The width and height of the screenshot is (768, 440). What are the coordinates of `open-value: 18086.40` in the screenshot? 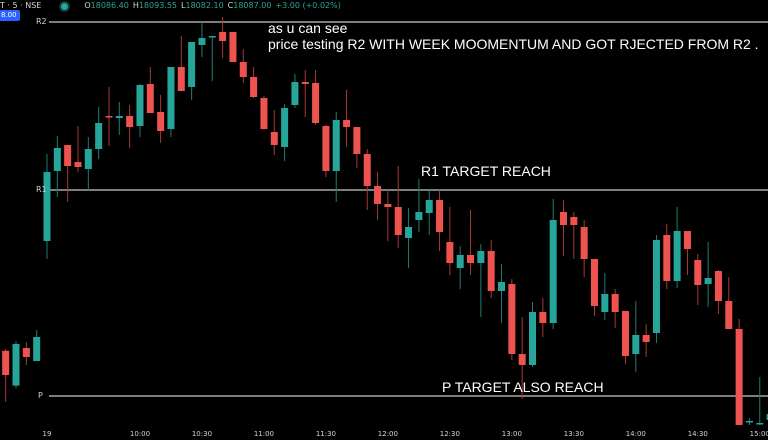 It's located at (109, 5).